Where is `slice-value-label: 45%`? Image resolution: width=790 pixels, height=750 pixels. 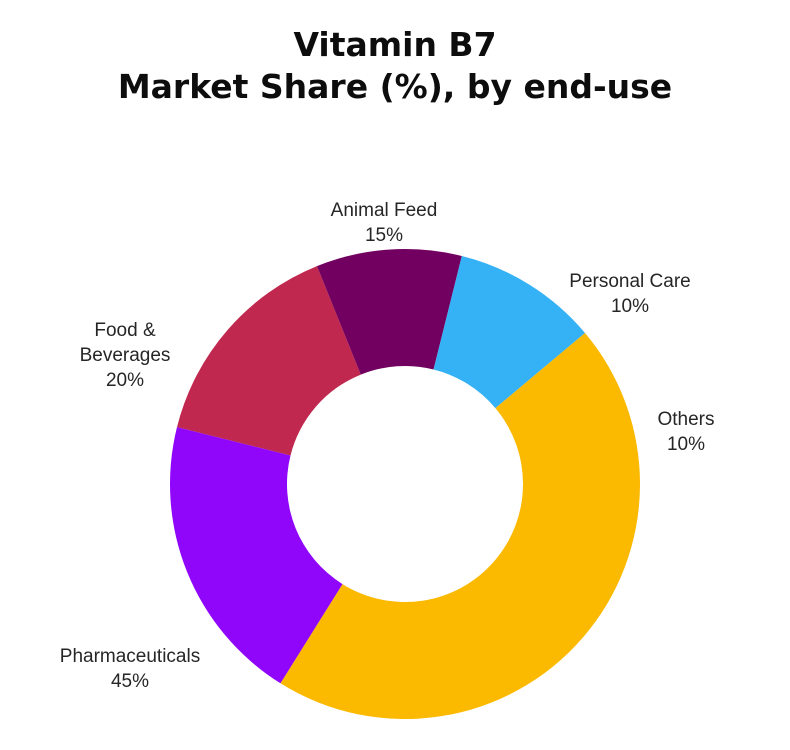
slice-value-label: 45% is located at coordinates (130, 681).